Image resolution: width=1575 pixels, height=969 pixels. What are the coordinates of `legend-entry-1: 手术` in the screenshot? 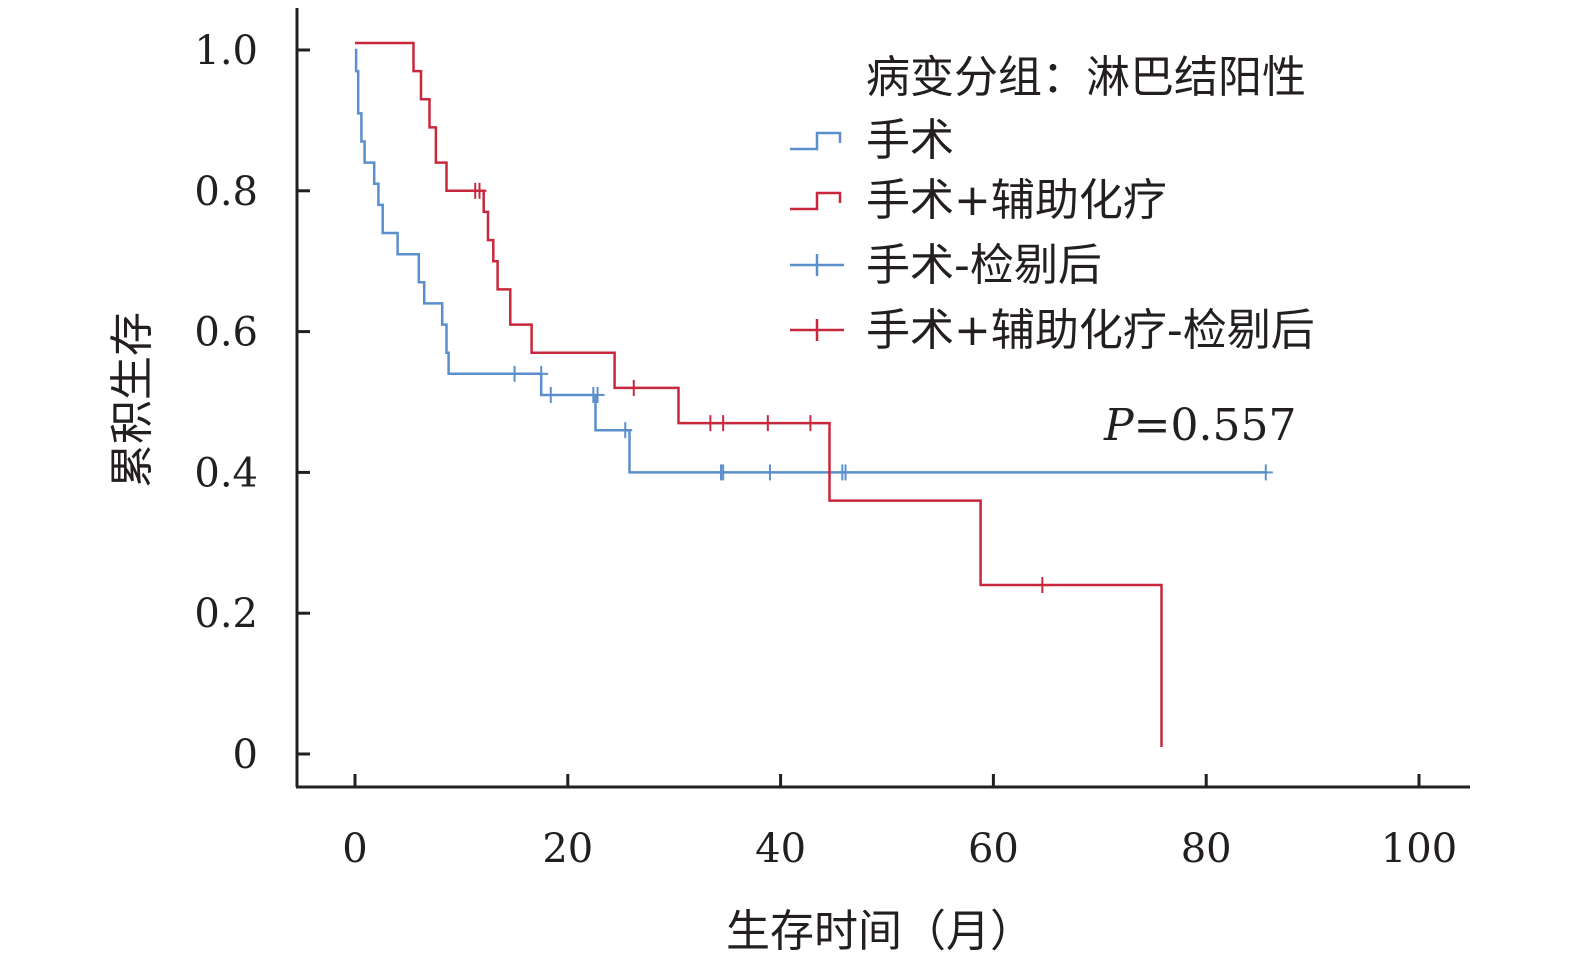 It's located at (872, 140).